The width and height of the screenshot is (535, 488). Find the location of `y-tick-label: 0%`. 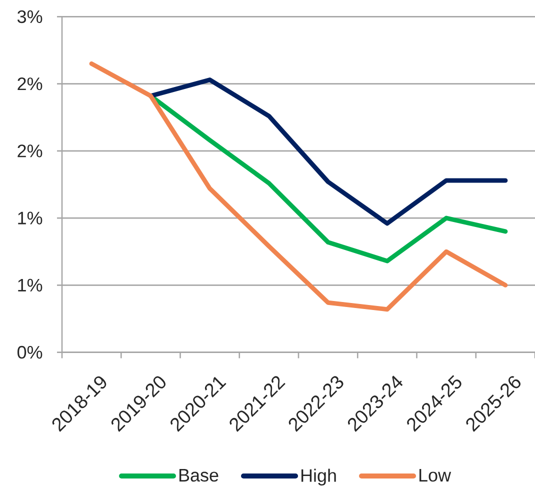

y-tick-label: 0% is located at coordinates (29, 352).